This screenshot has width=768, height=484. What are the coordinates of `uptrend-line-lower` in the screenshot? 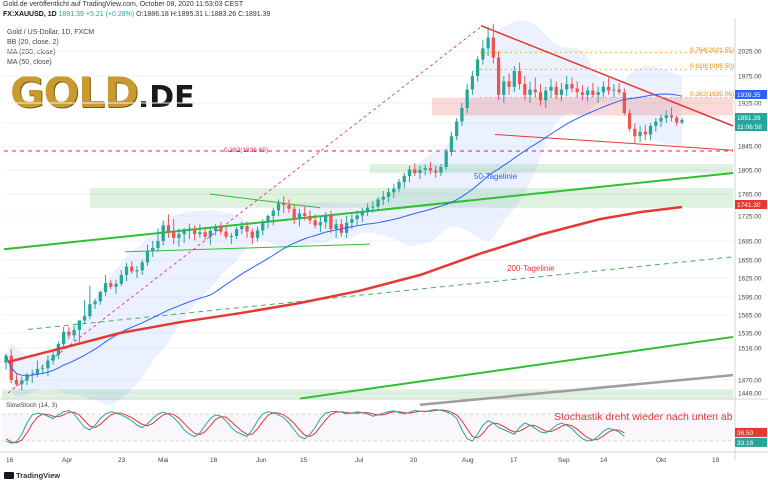 It's located at (516, 367).